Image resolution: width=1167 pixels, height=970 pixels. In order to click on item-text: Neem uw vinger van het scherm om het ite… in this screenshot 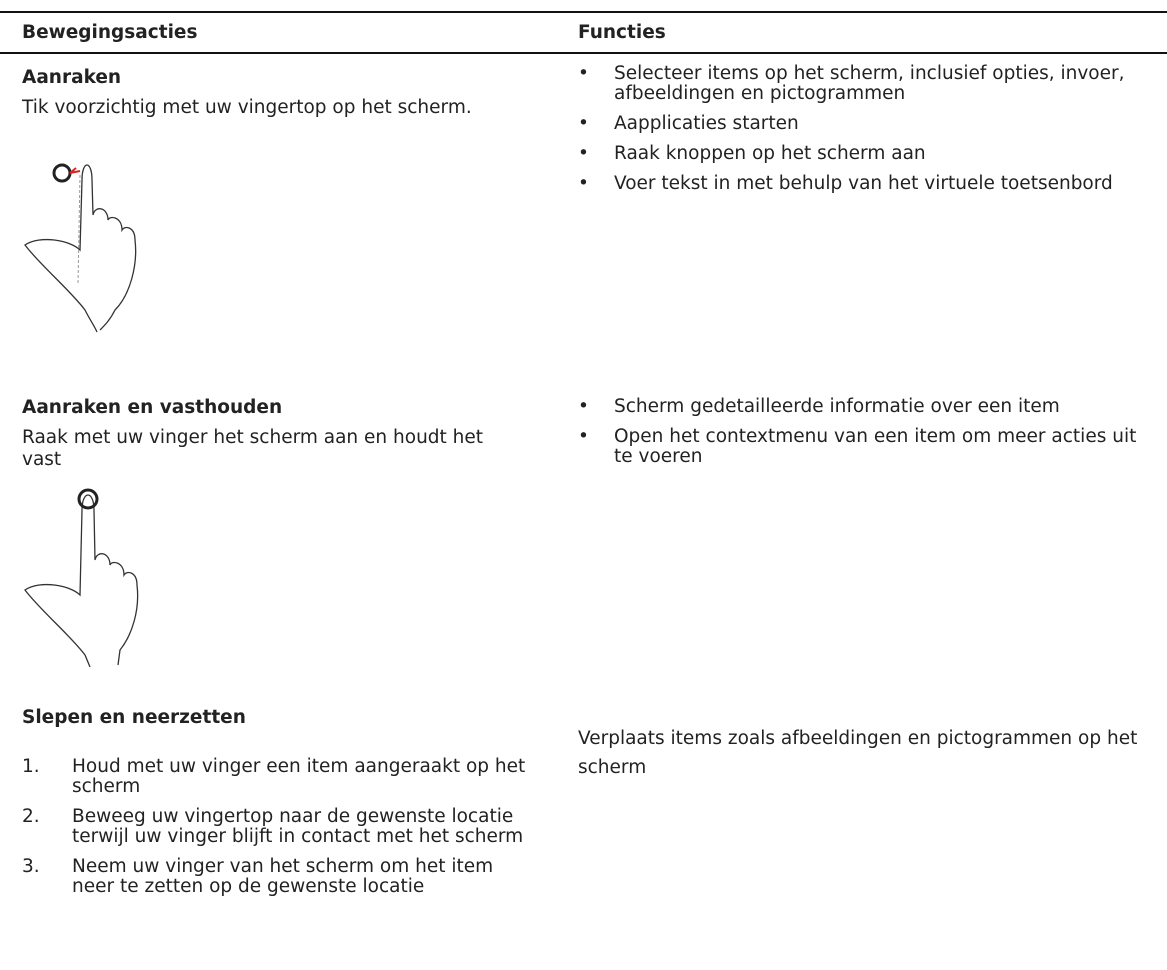, I will do `click(283, 876)`.